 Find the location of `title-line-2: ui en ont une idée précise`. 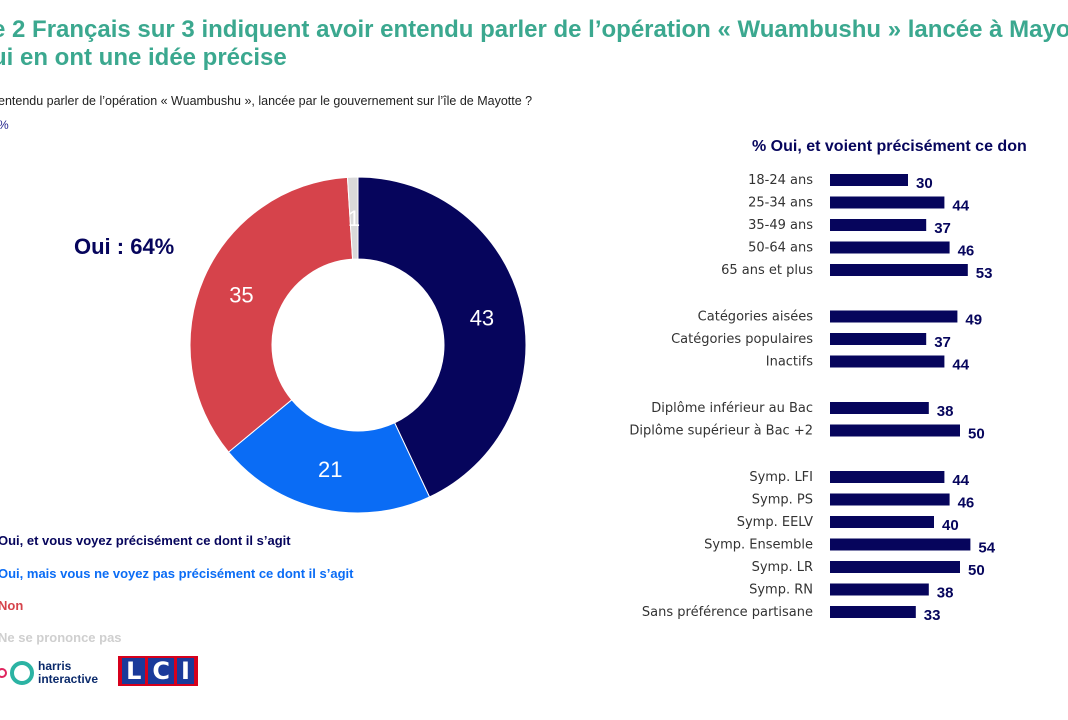

title-line-2: ui en ont une idée précise is located at coordinates (143, 57).